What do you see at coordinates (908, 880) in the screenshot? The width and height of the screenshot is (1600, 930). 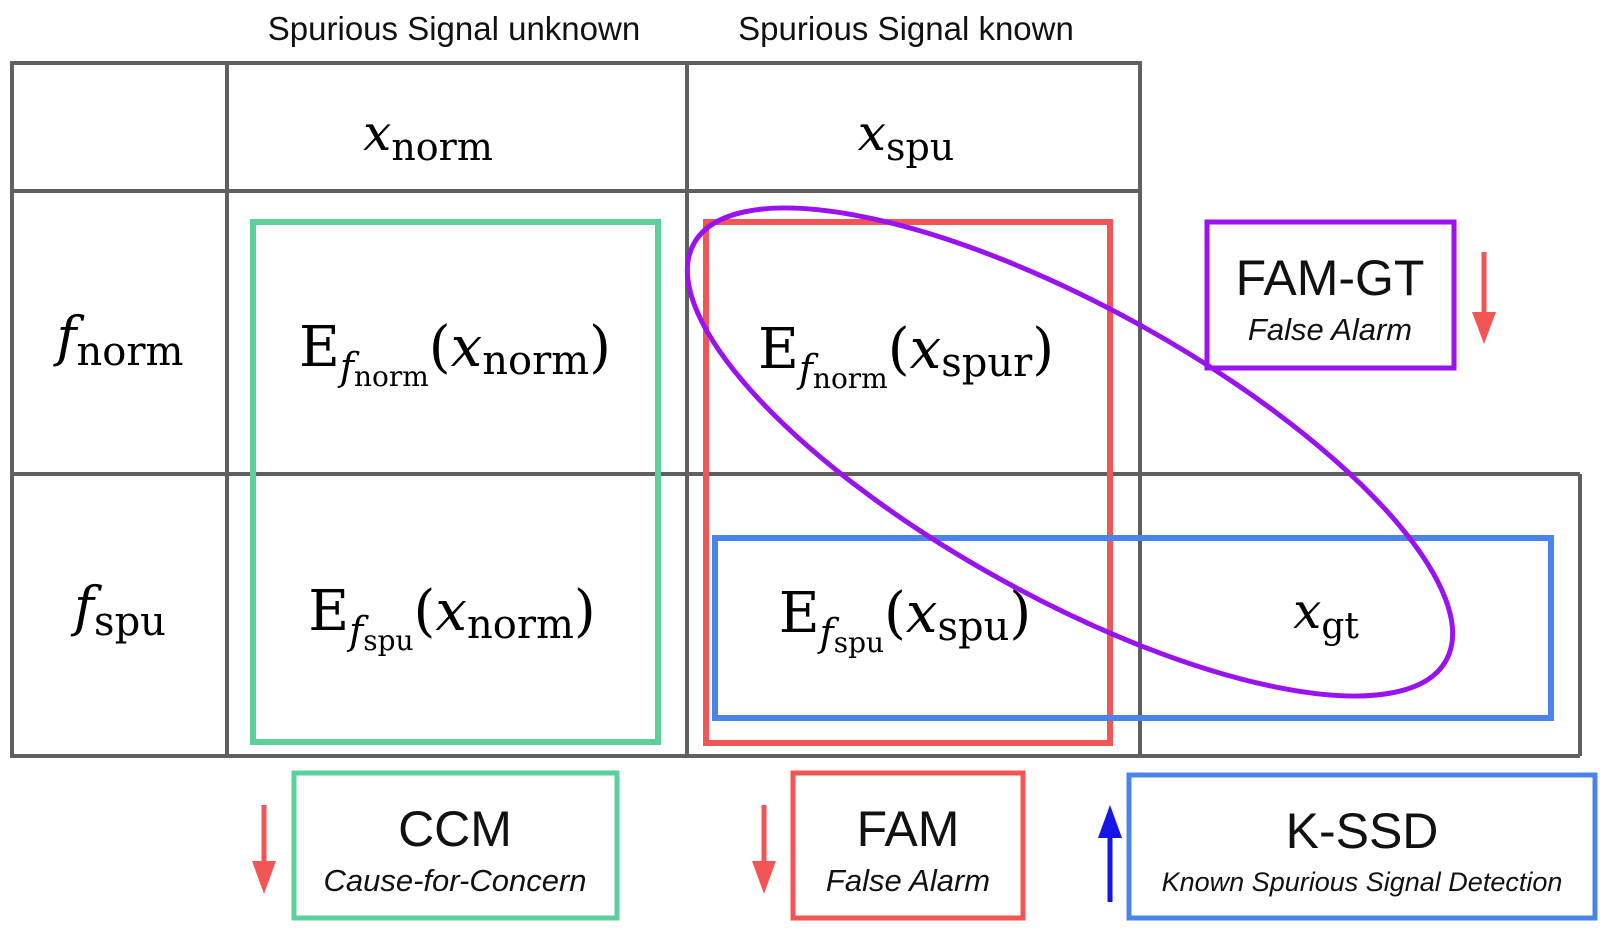 I see `fam-desc: False Alarm` at bounding box center [908, 880].